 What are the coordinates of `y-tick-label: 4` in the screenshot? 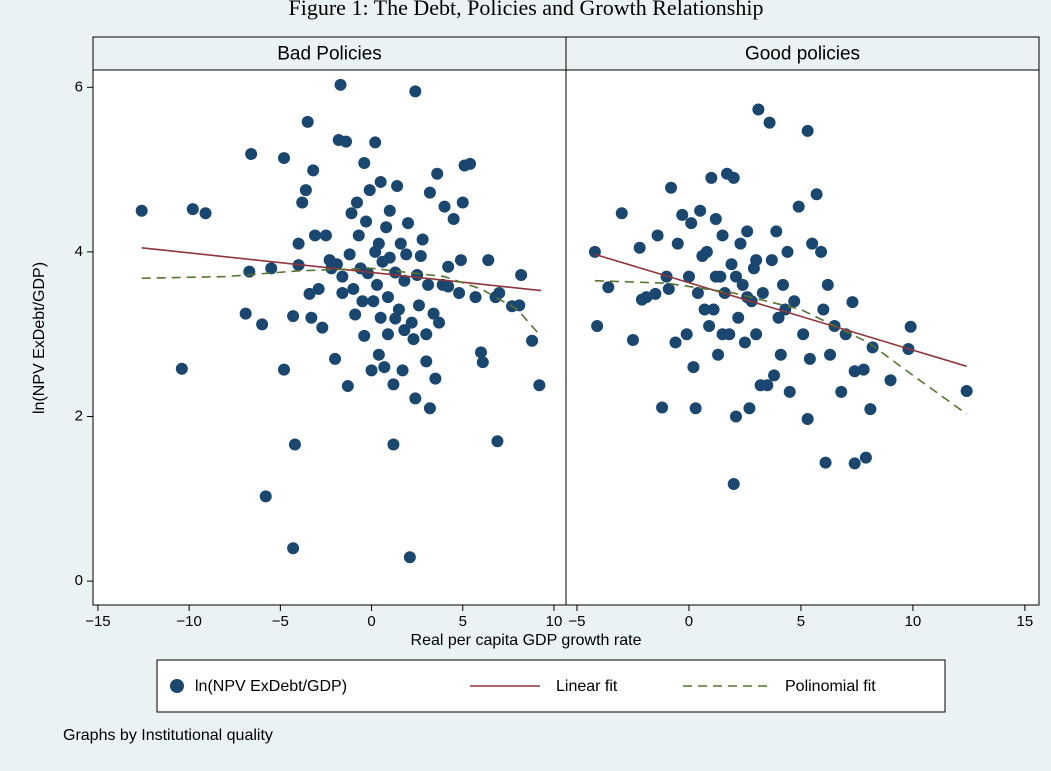 It's located at (79, 251).